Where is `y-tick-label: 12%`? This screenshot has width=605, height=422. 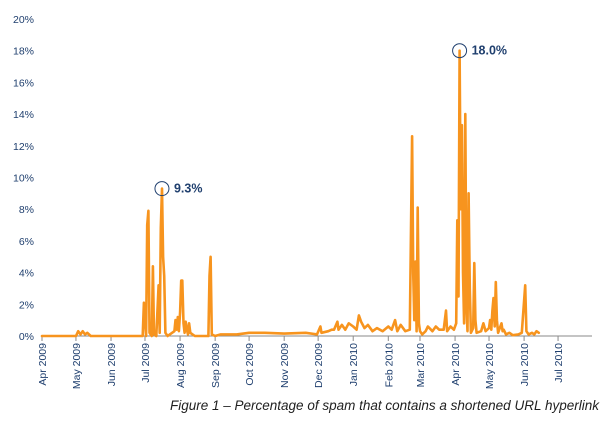 y-tick-label: 12% is located at coordinates (23, 147).